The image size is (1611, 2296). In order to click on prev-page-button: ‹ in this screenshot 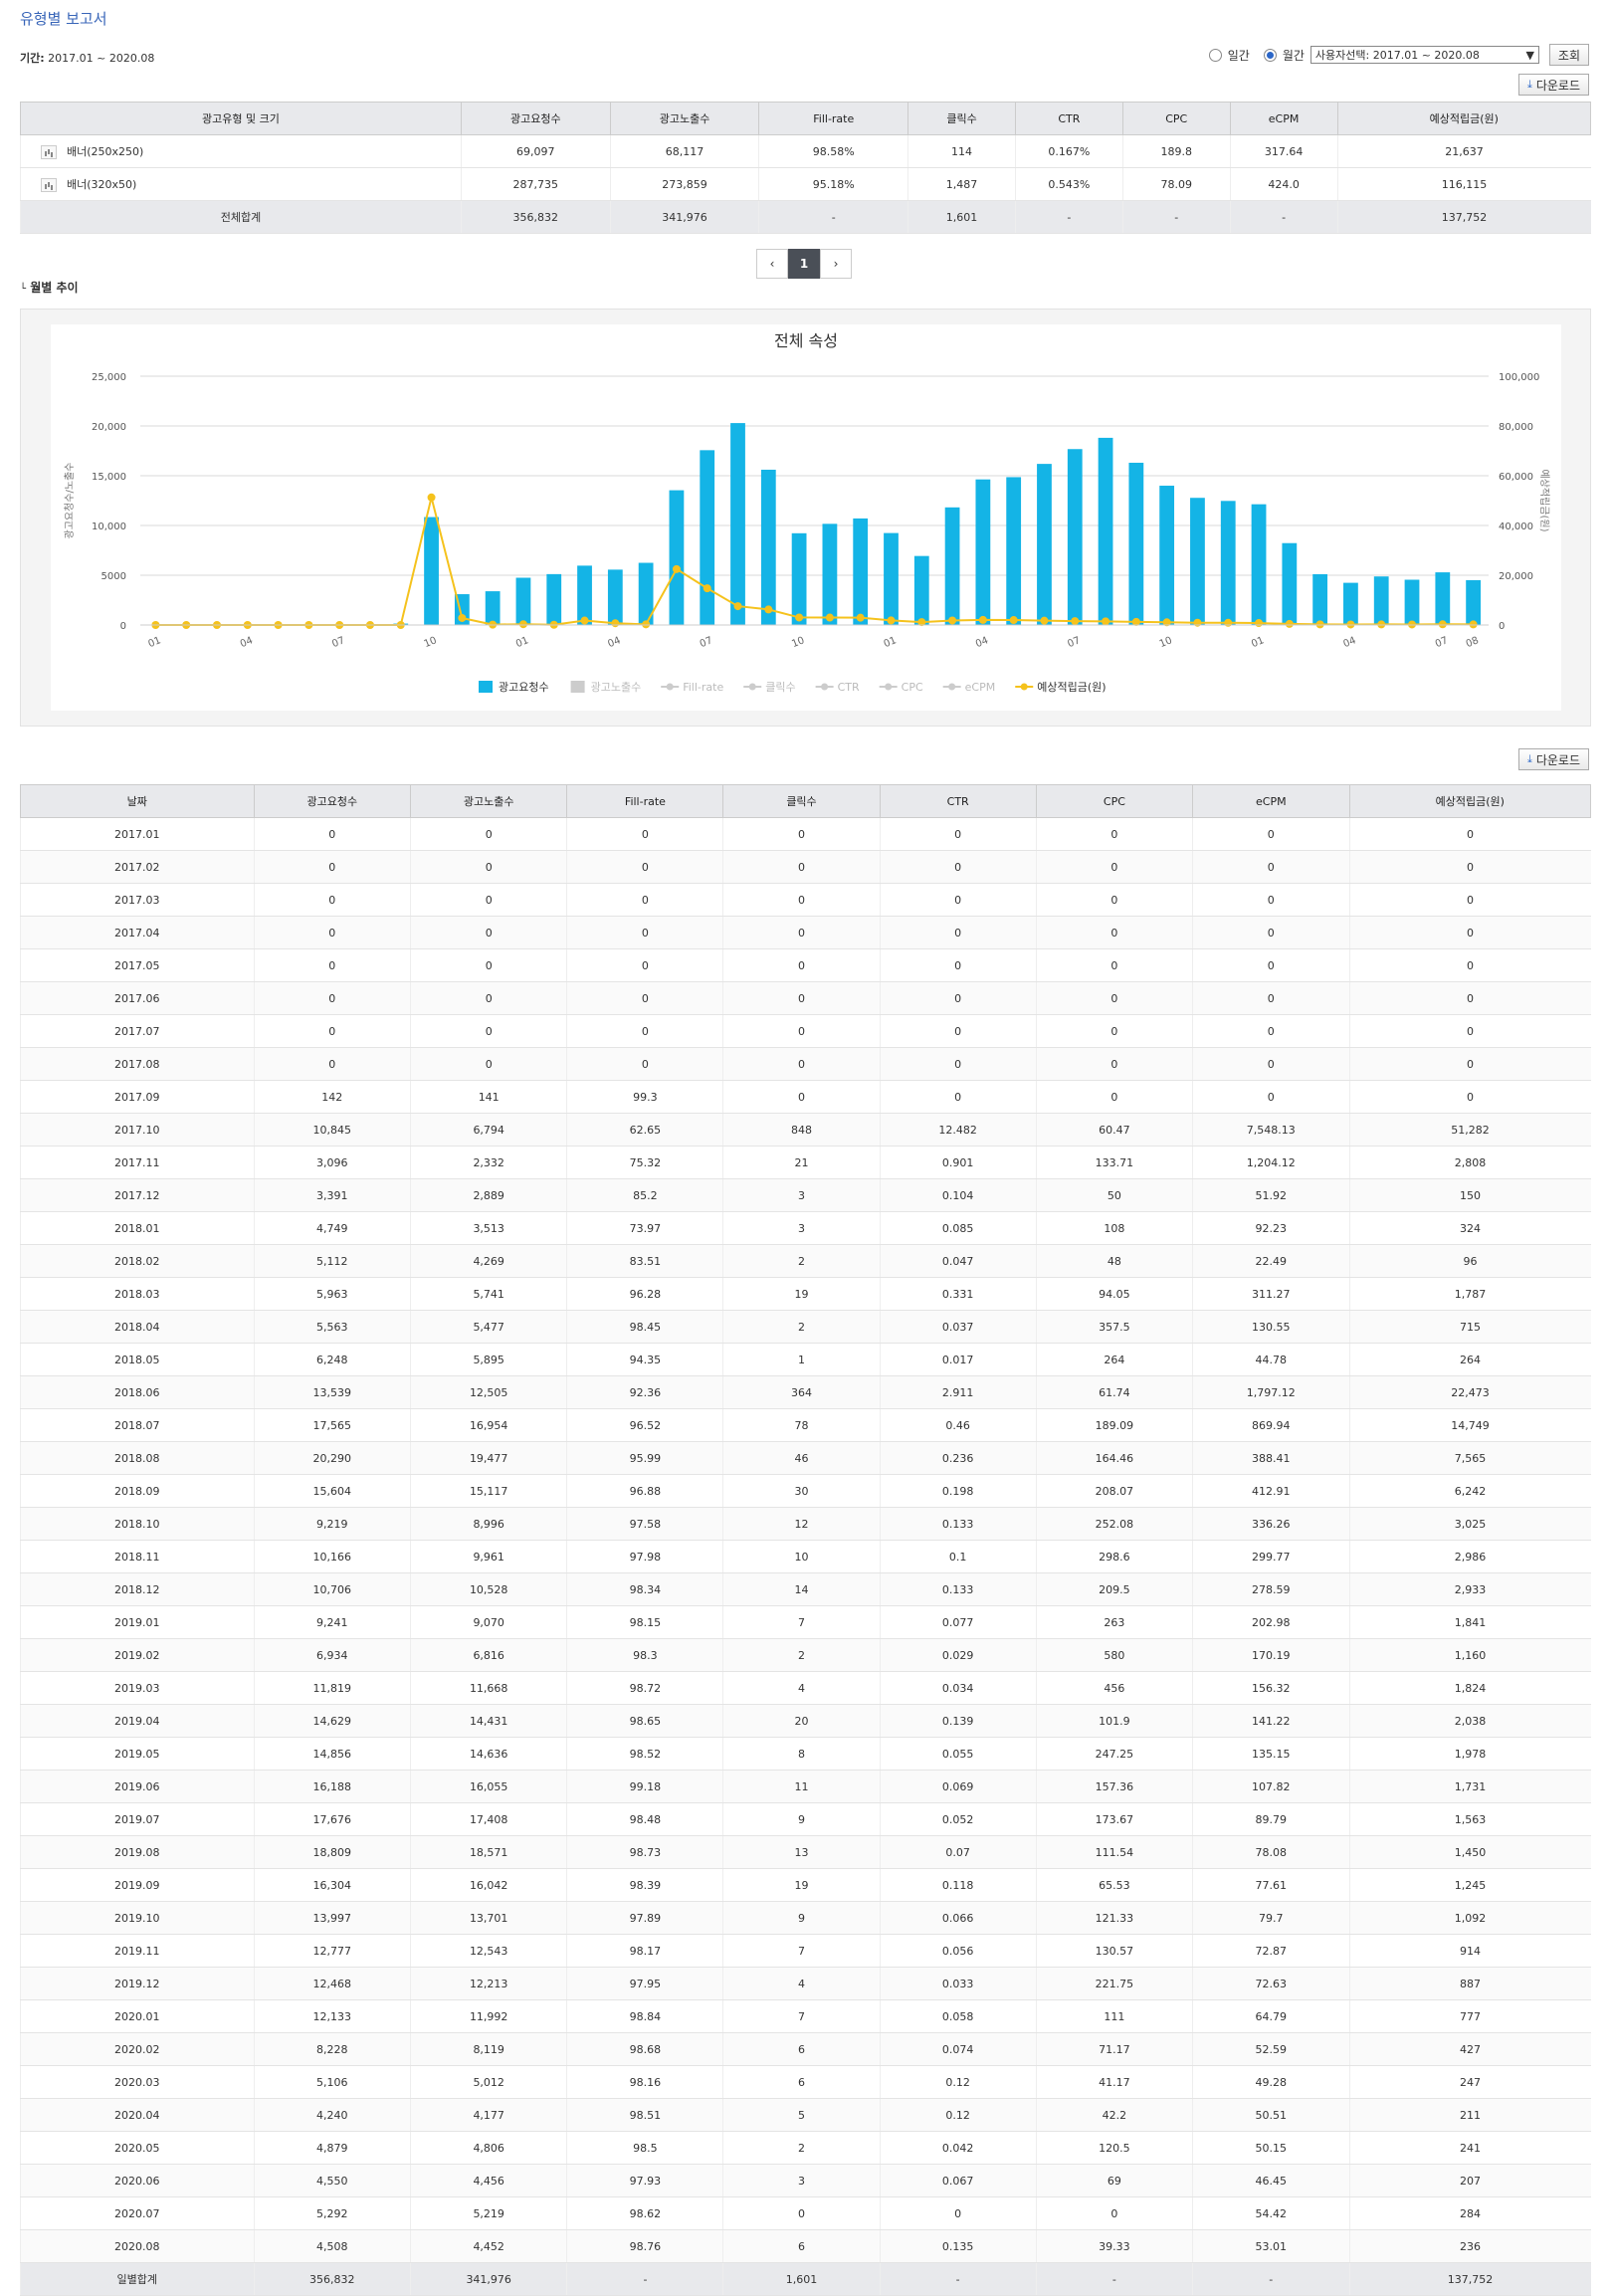, I will do `click(772, 264)`.